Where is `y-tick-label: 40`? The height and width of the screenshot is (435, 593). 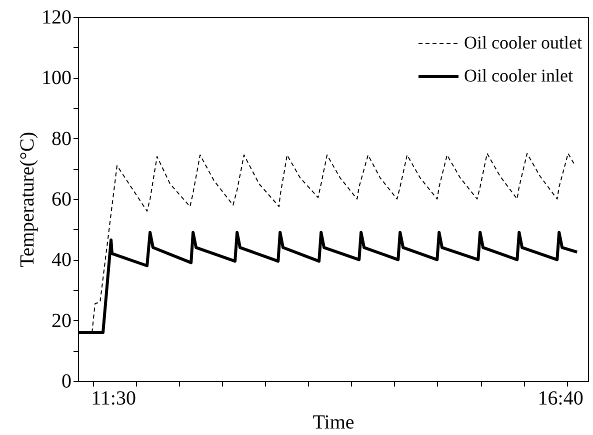 y-tick-label: 40 is located at coordinates (62, 260).